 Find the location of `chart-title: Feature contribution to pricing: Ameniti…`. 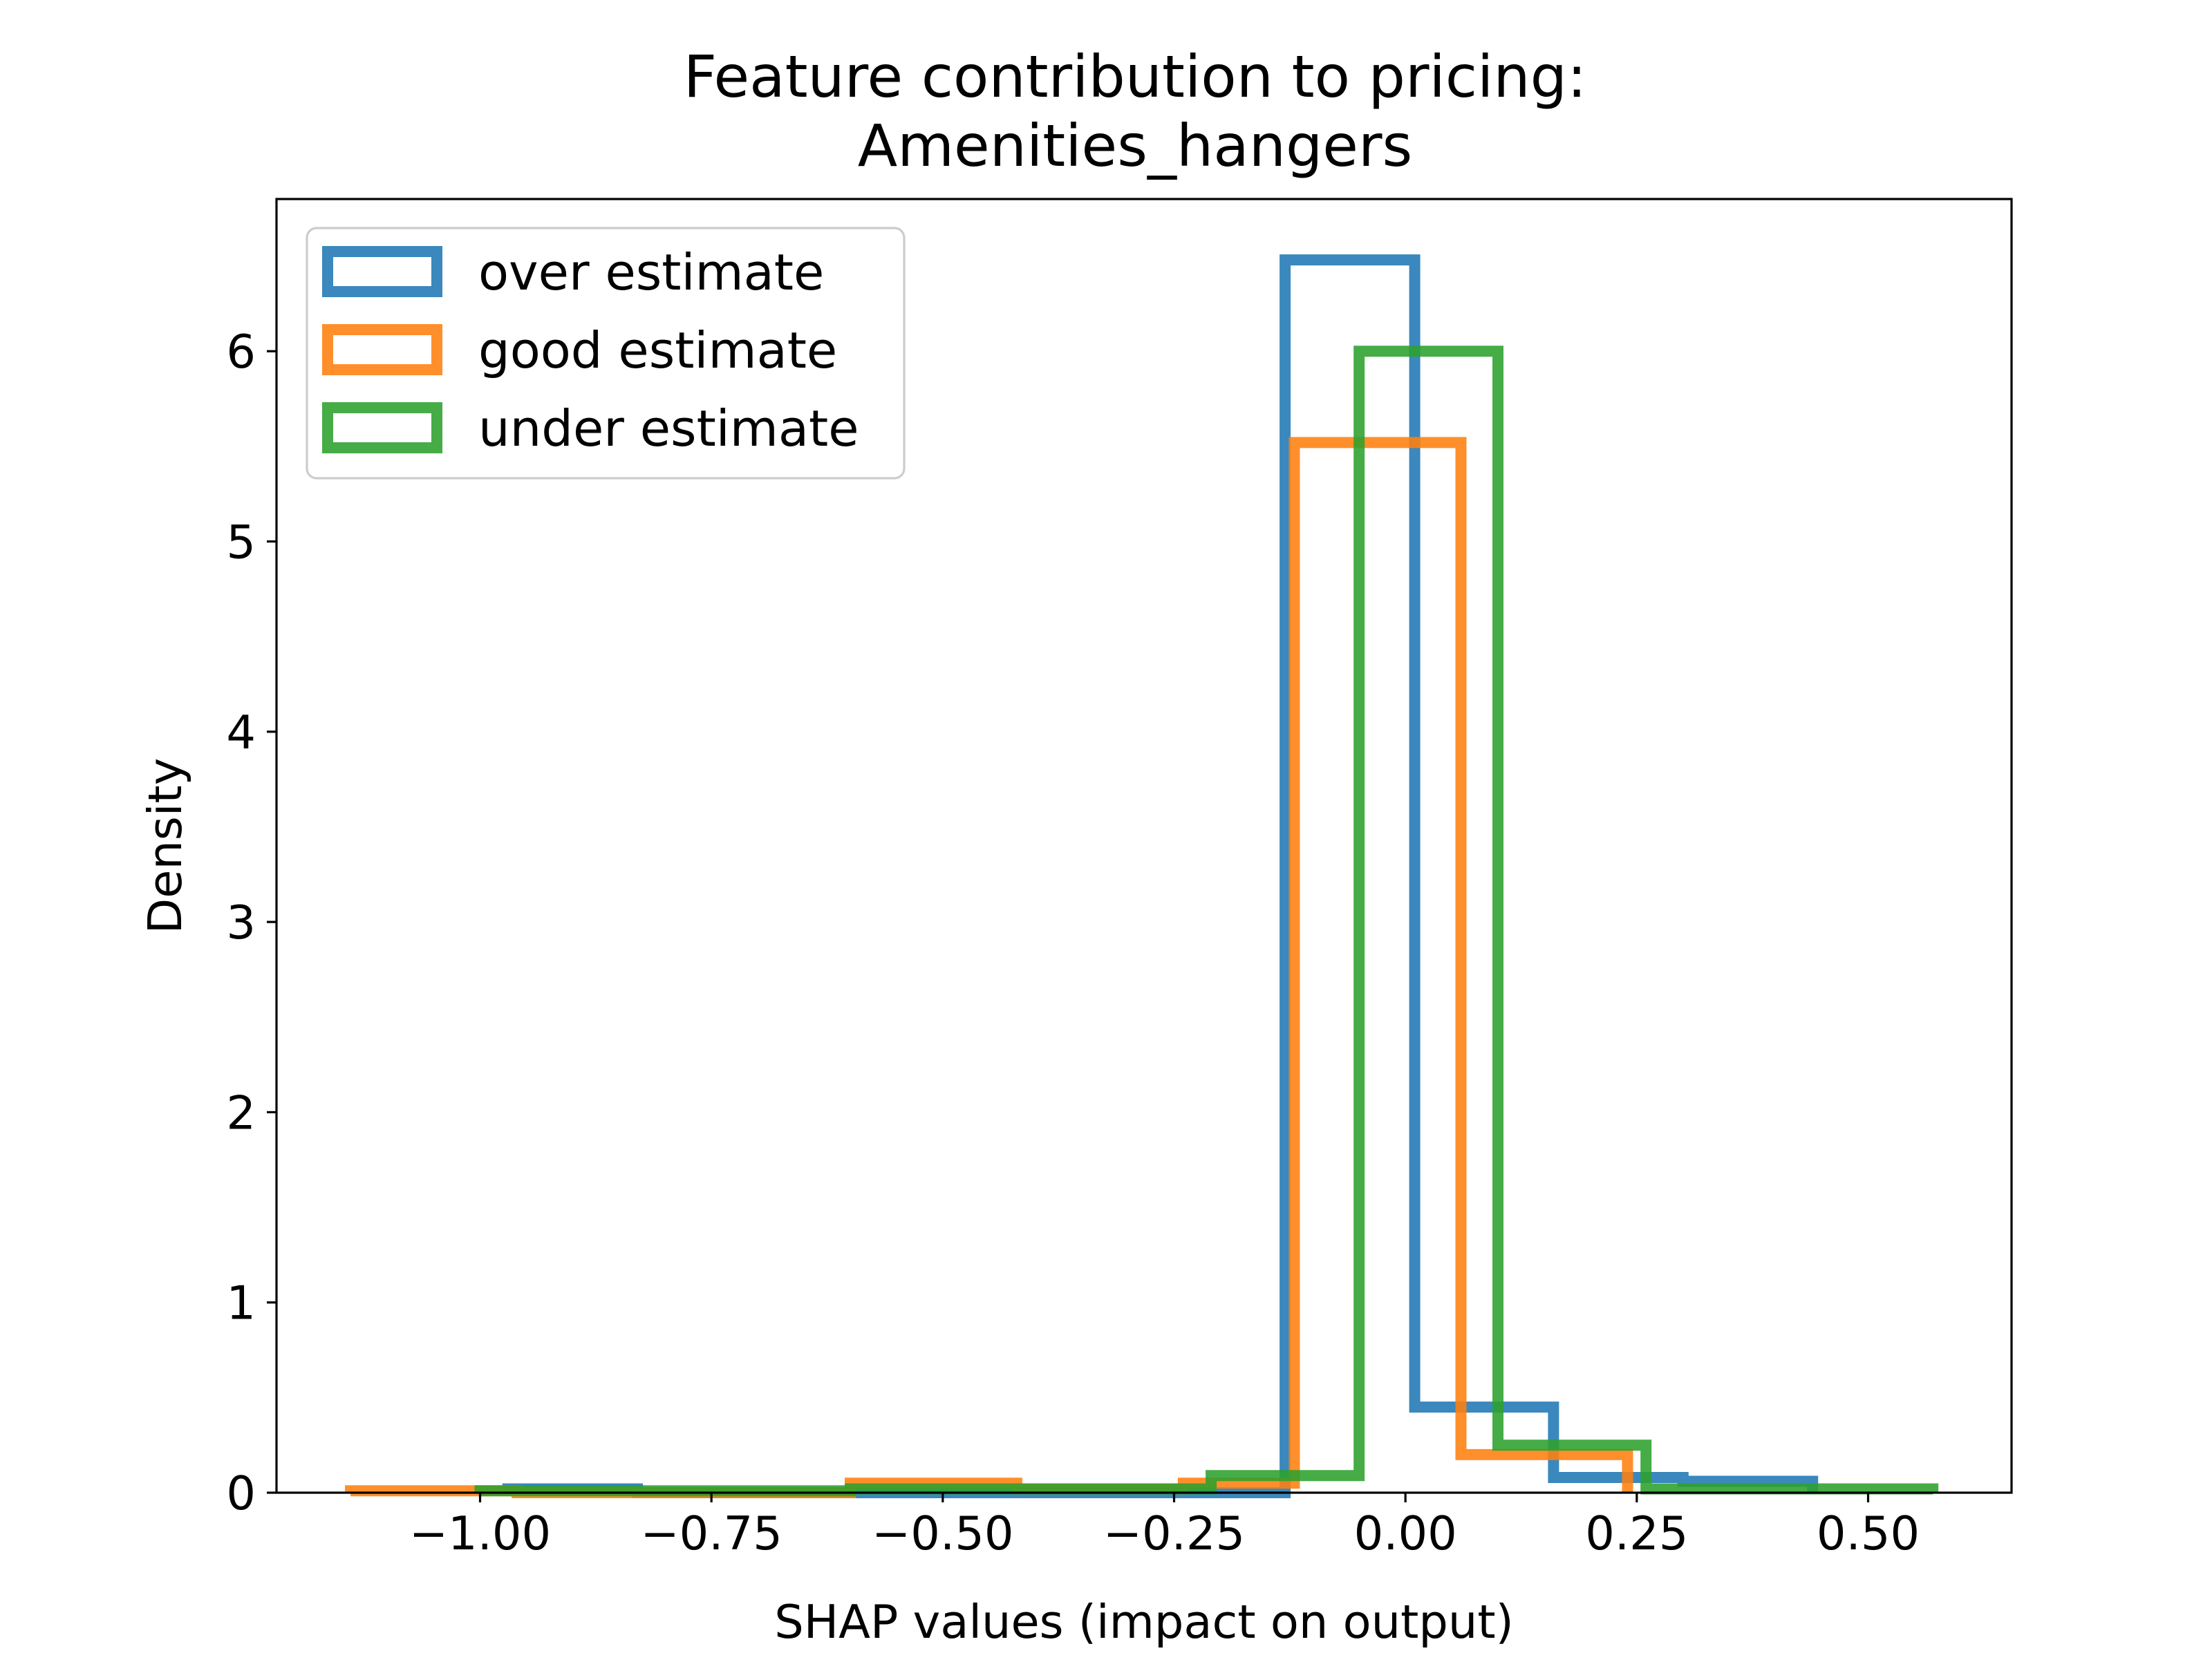

chart-title: Feature contribution to pricing: Ameniti… is located at coordinates (1135, 112).